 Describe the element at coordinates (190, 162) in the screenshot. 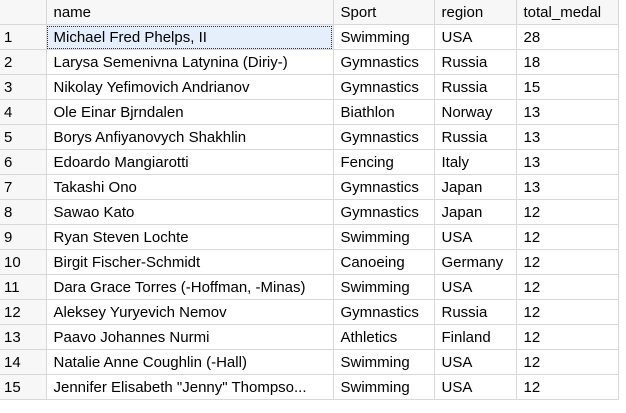

I see `name-cell: Edoardo Mangiarotti` at that location.